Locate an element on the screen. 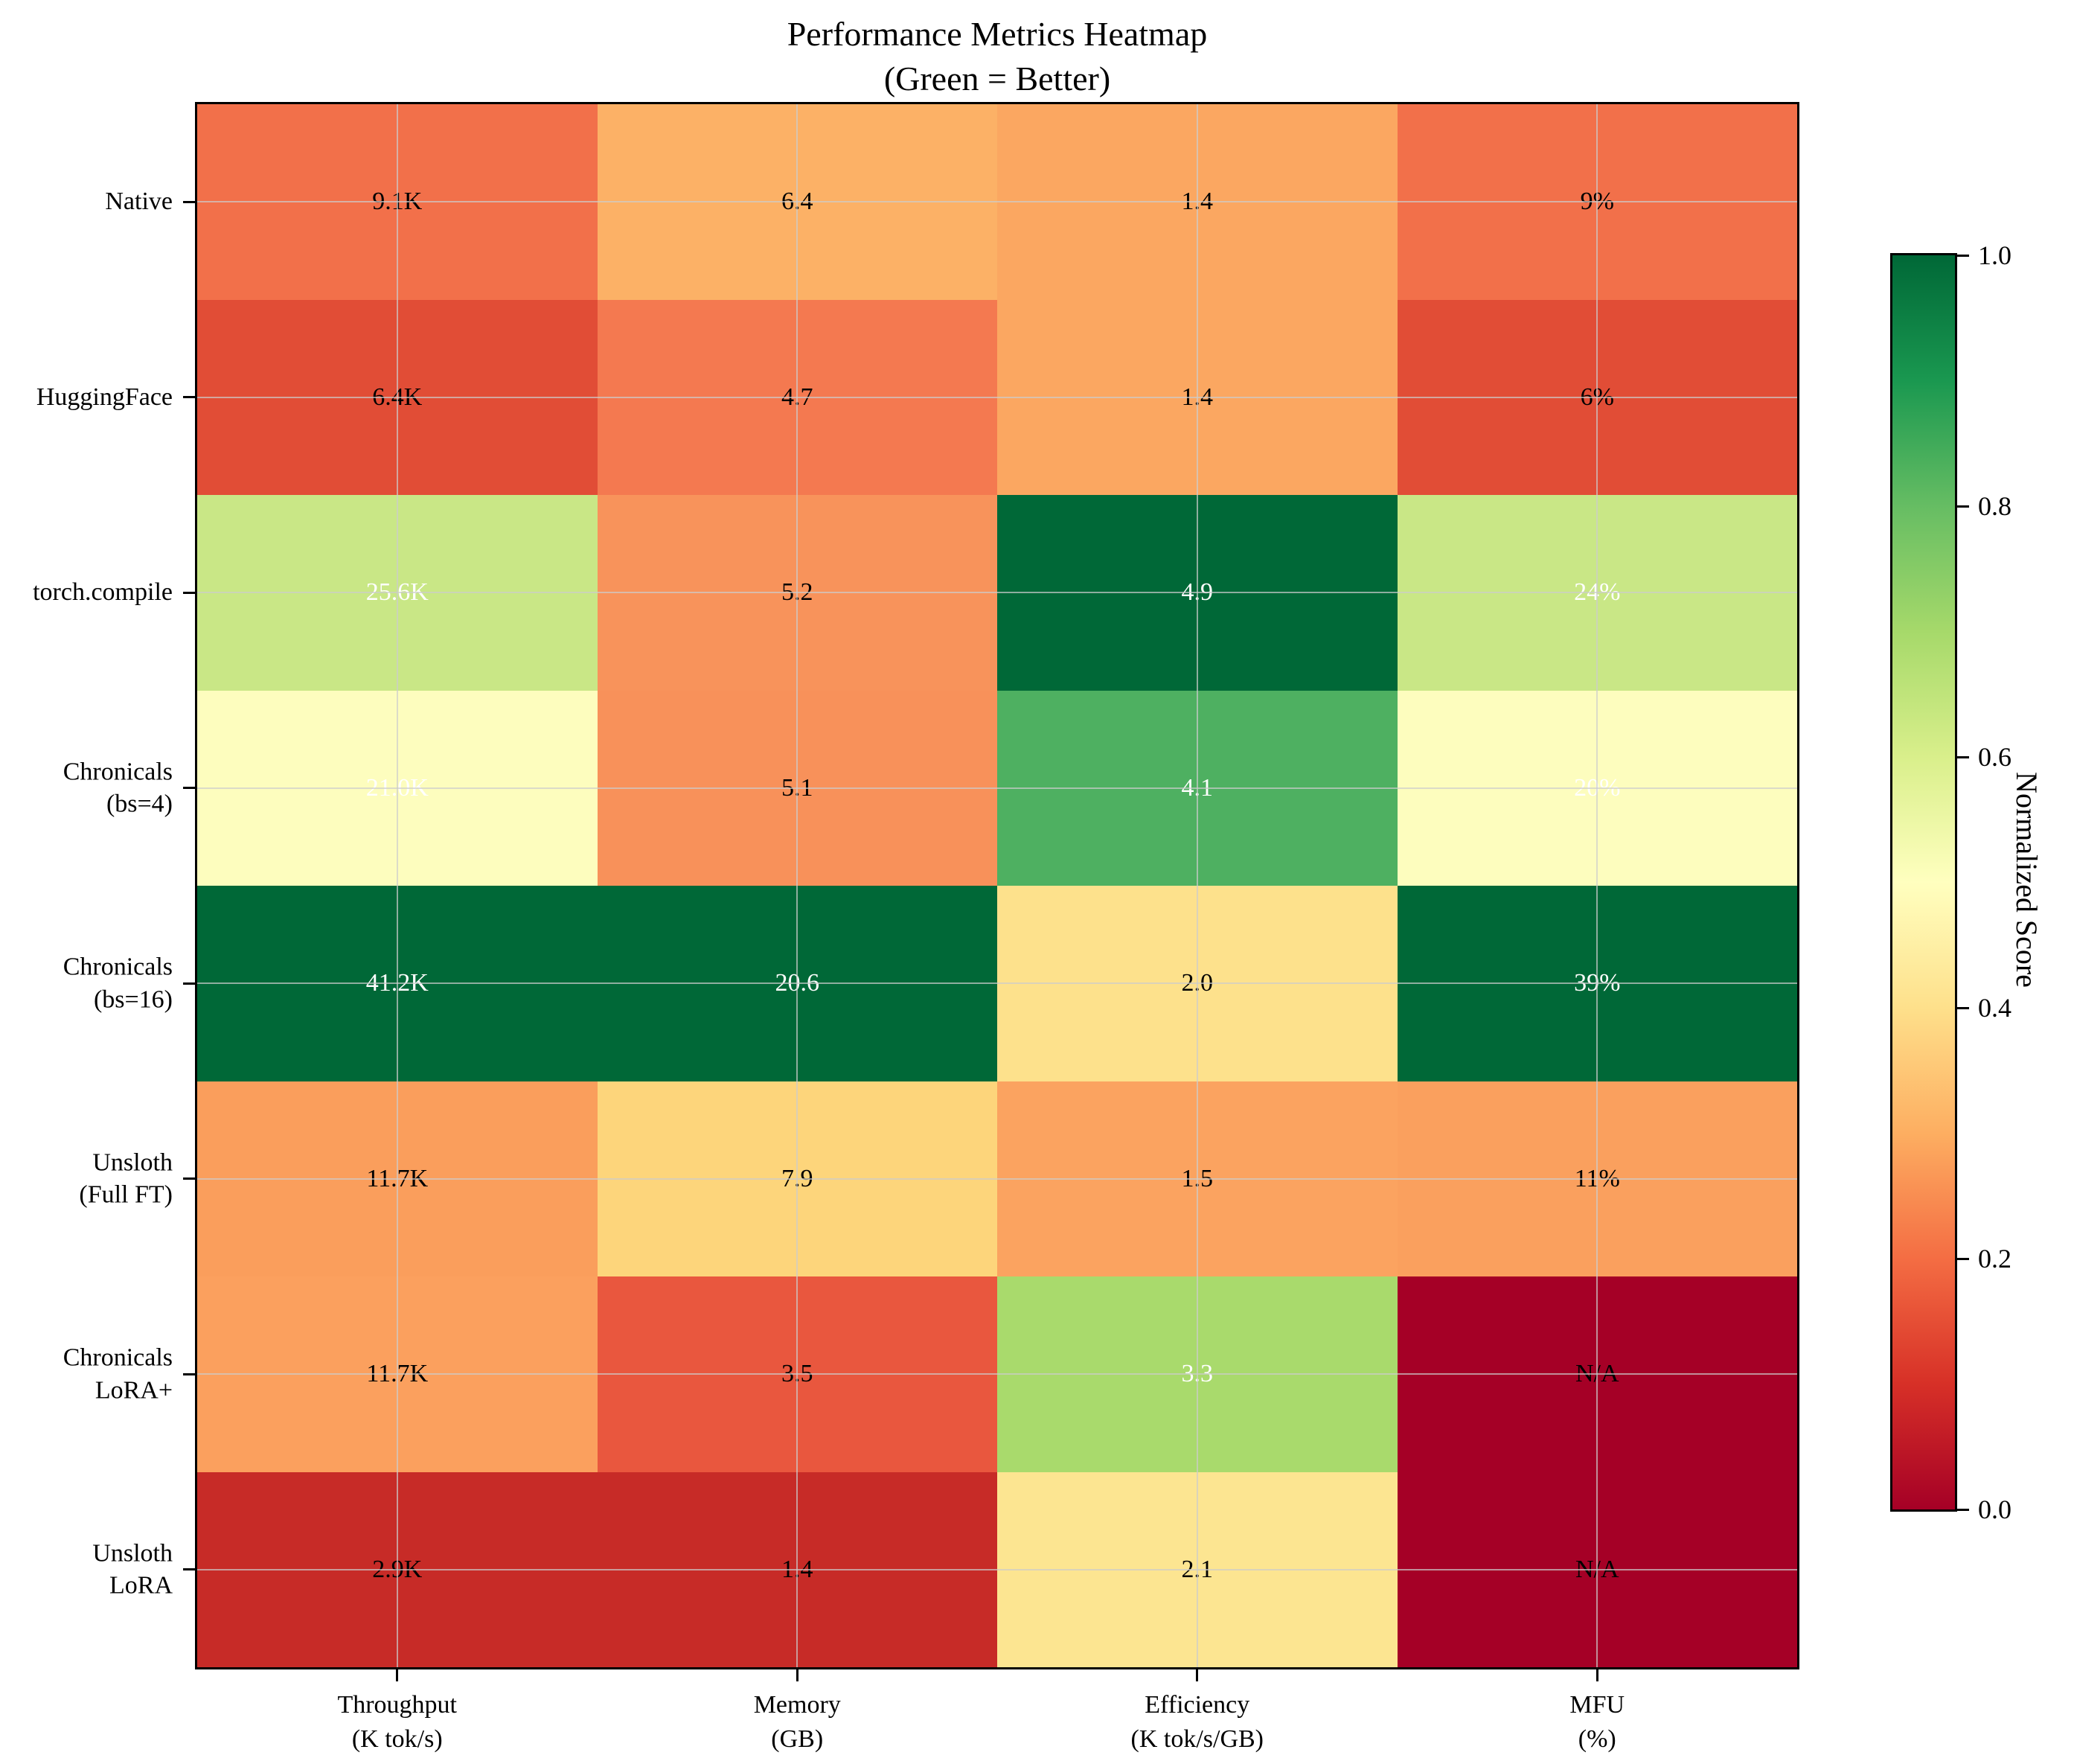 The width and height of the screenshot is (2074, 1764). heatmap-cell-r7-c1: 1.4 is located at coordinates (797, 1569).